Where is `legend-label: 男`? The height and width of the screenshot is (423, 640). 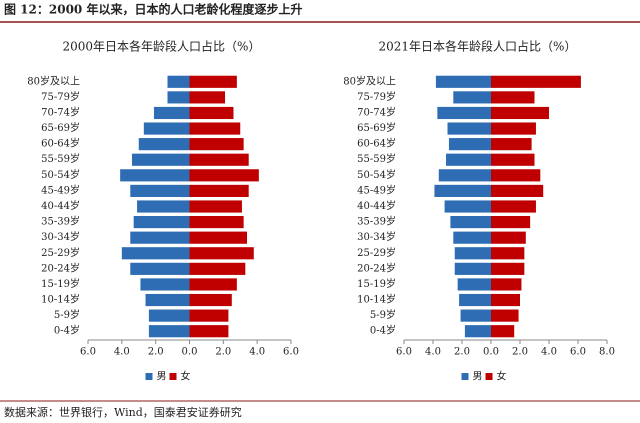
legend-label: 男 is located at coordinates (478, 377).